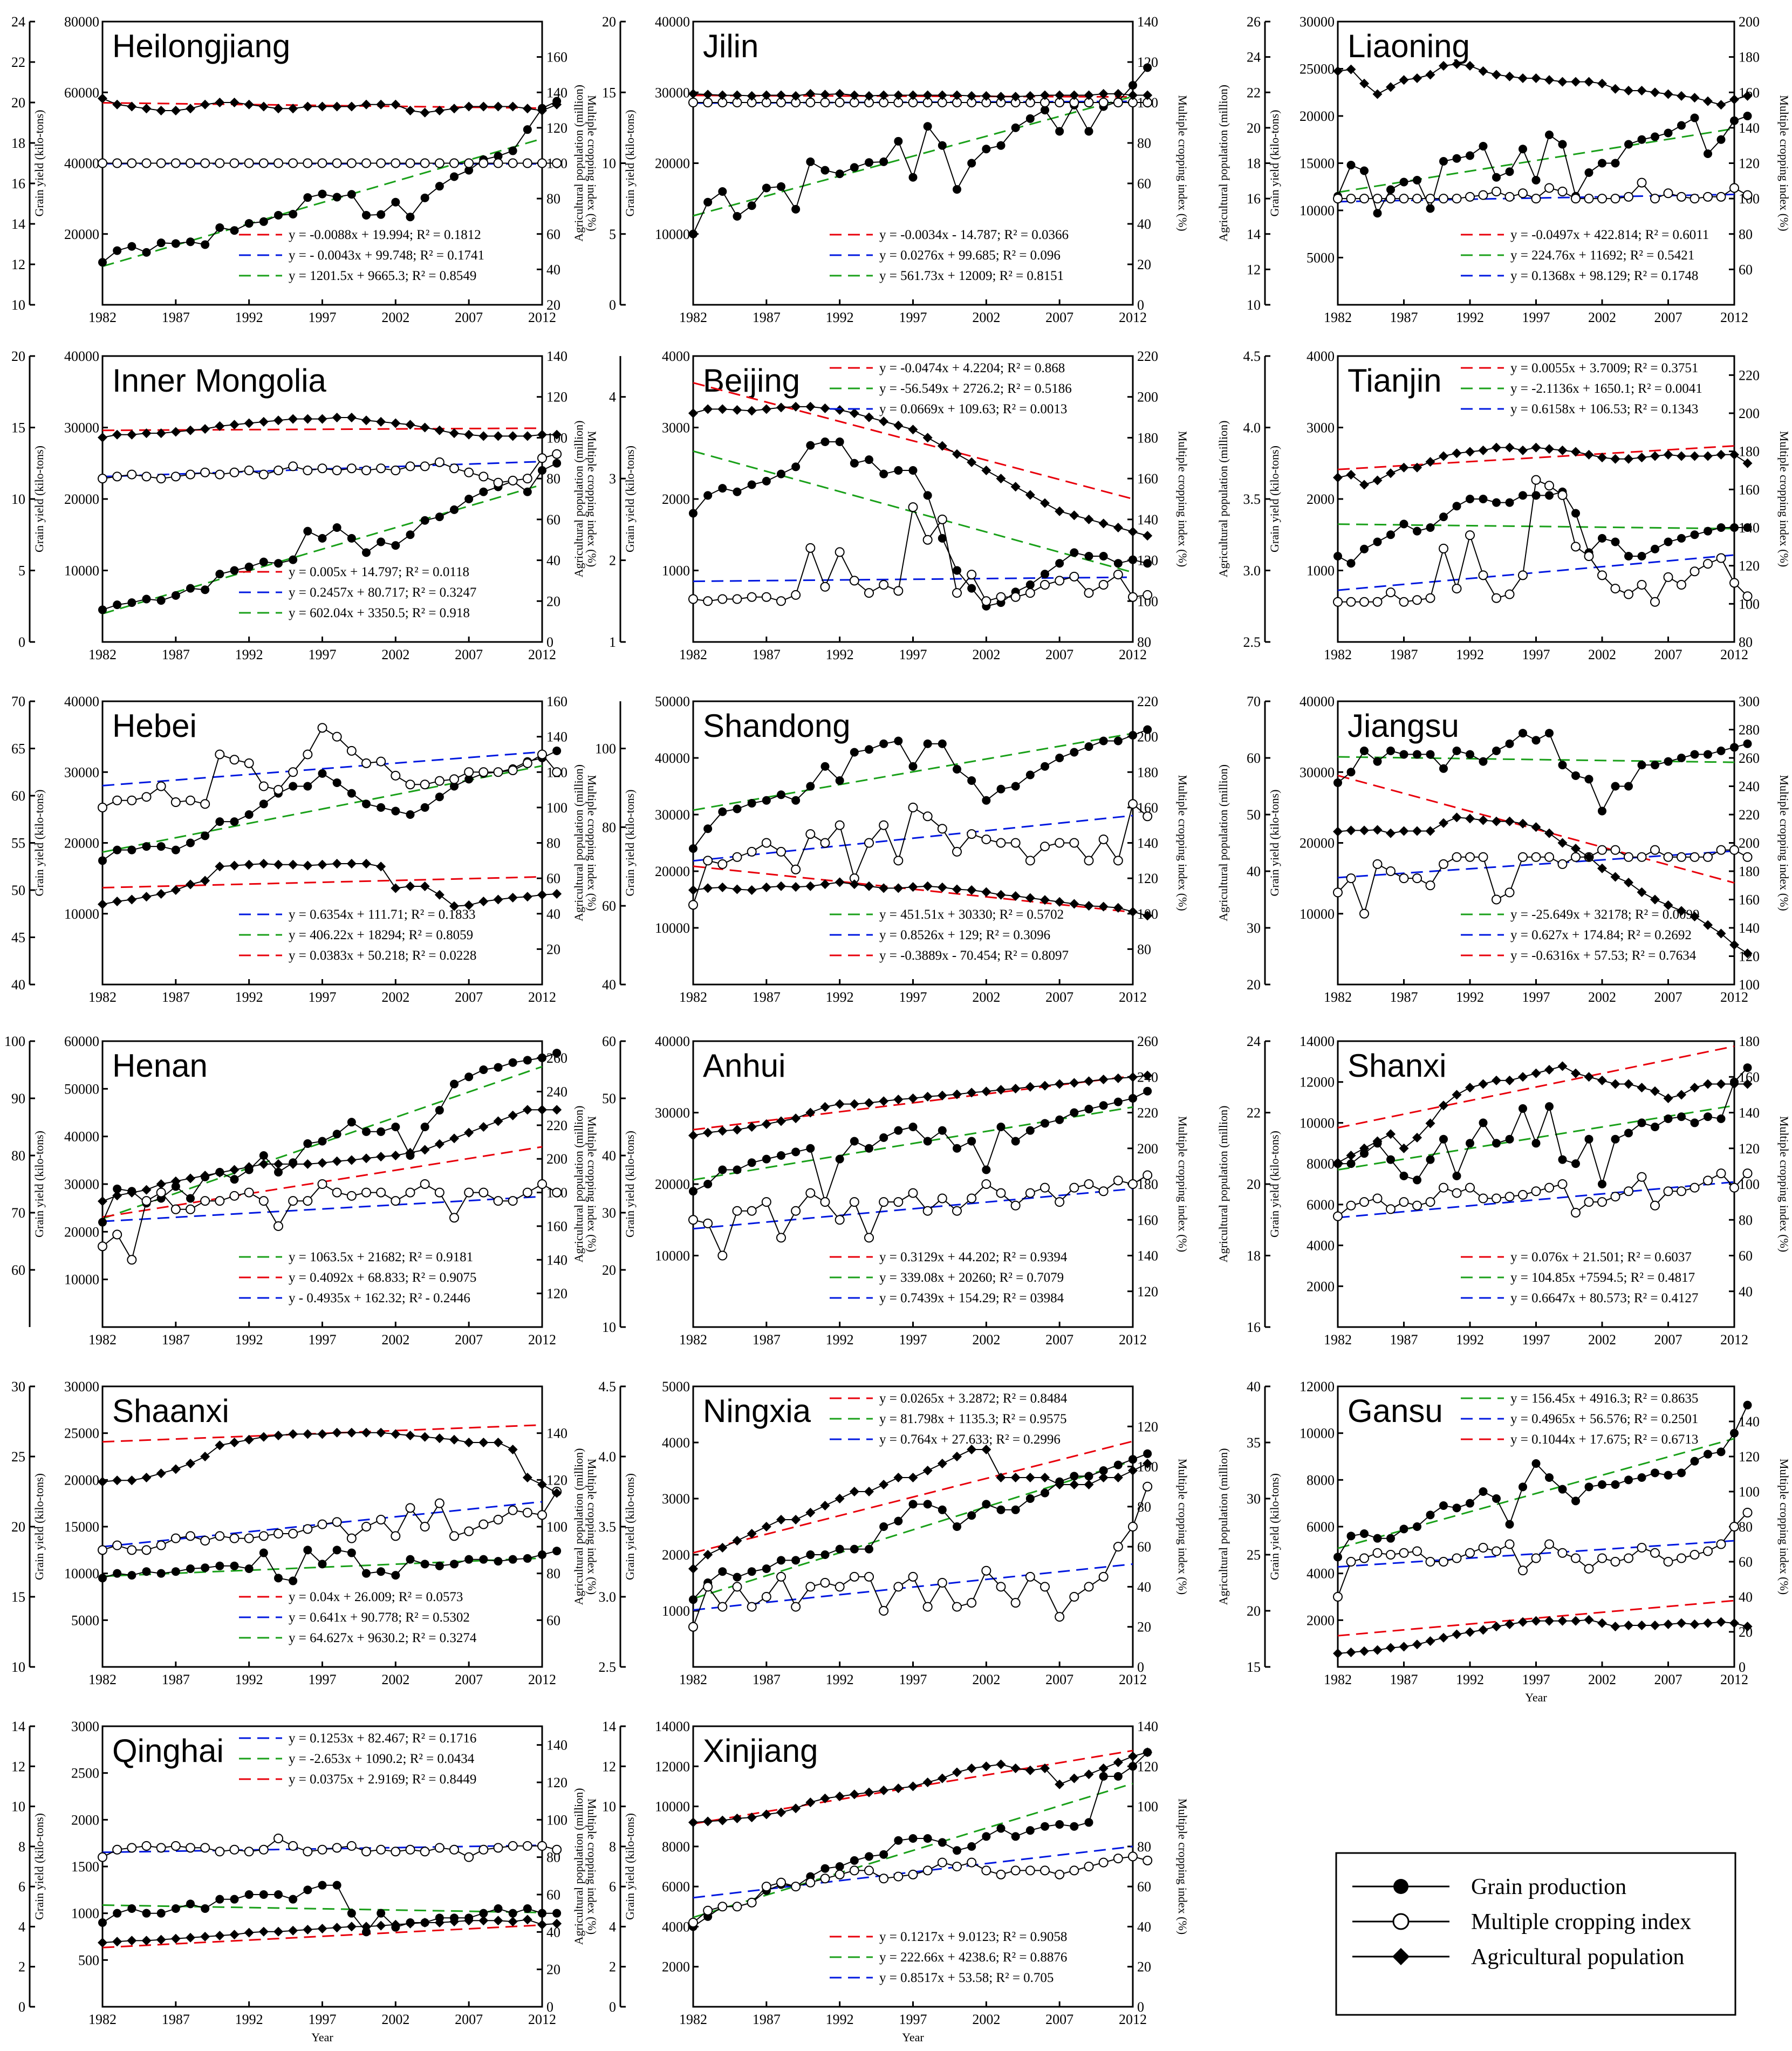  I want to click on trend-equation: y = 0.8526x + 129; R² = 0.3096, so click(964, 935).